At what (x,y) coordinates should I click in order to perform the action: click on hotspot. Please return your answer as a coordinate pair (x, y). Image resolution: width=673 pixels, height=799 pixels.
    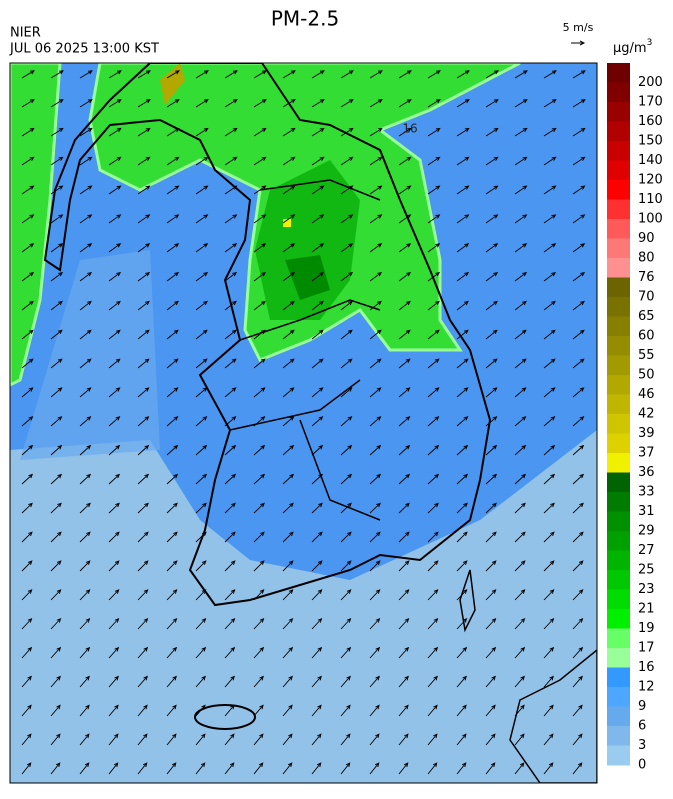
    Looking at the image, I should click on (287, 223).